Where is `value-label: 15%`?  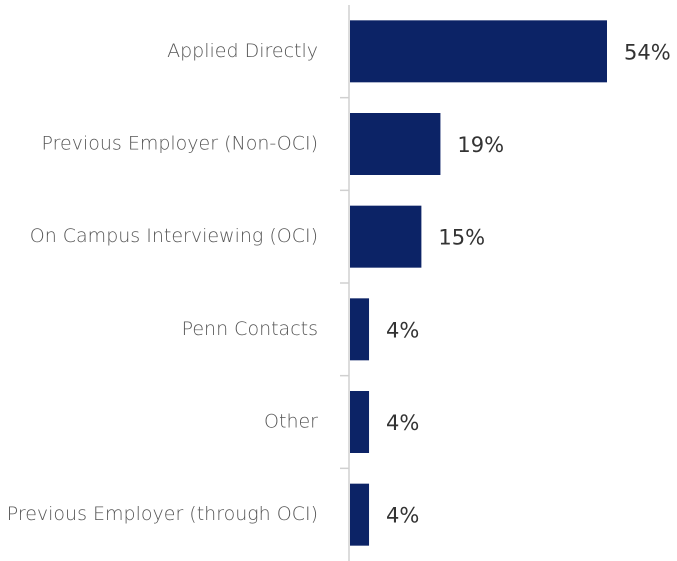 value-label: 15% is located at coordinates (461, 238).